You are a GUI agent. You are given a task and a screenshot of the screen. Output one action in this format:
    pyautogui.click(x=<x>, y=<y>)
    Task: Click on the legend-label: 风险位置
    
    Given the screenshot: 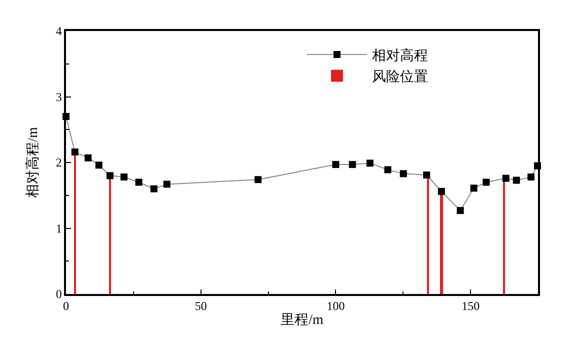 What is the action you would take?
    pyautogui.click(x=400, y=77)
    